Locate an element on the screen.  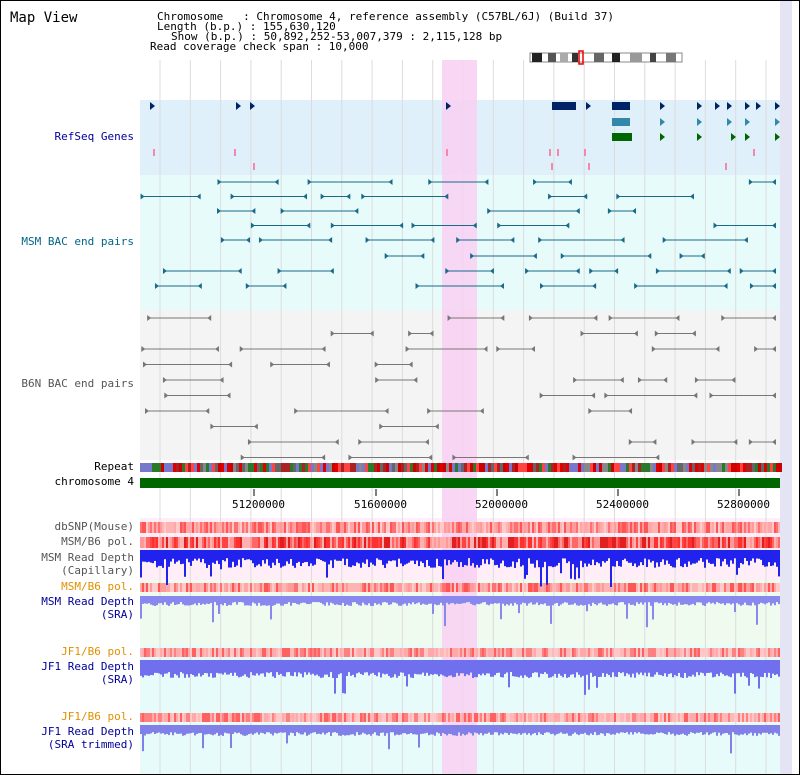
track-label-msm-b6-pol-2: MSM/B6 pol. is located at coordinates (97, 586).